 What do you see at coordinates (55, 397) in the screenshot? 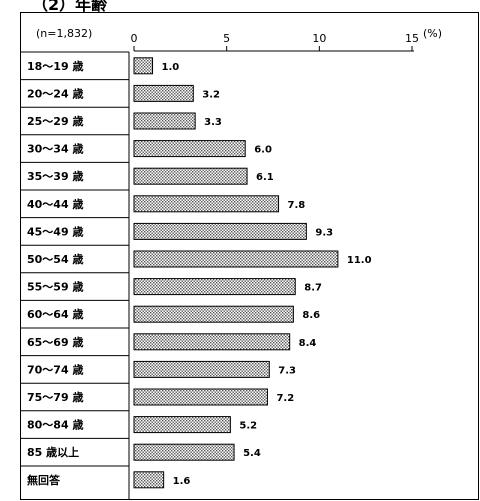
I see `category-label: 75〜79 歳` at bounding box center [55, 397].